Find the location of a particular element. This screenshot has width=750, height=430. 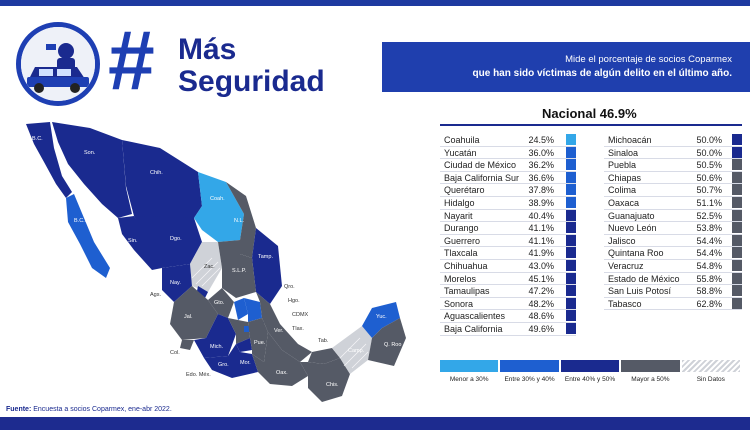

state-name: Ciudad de México is located at coordinates (480, 165).